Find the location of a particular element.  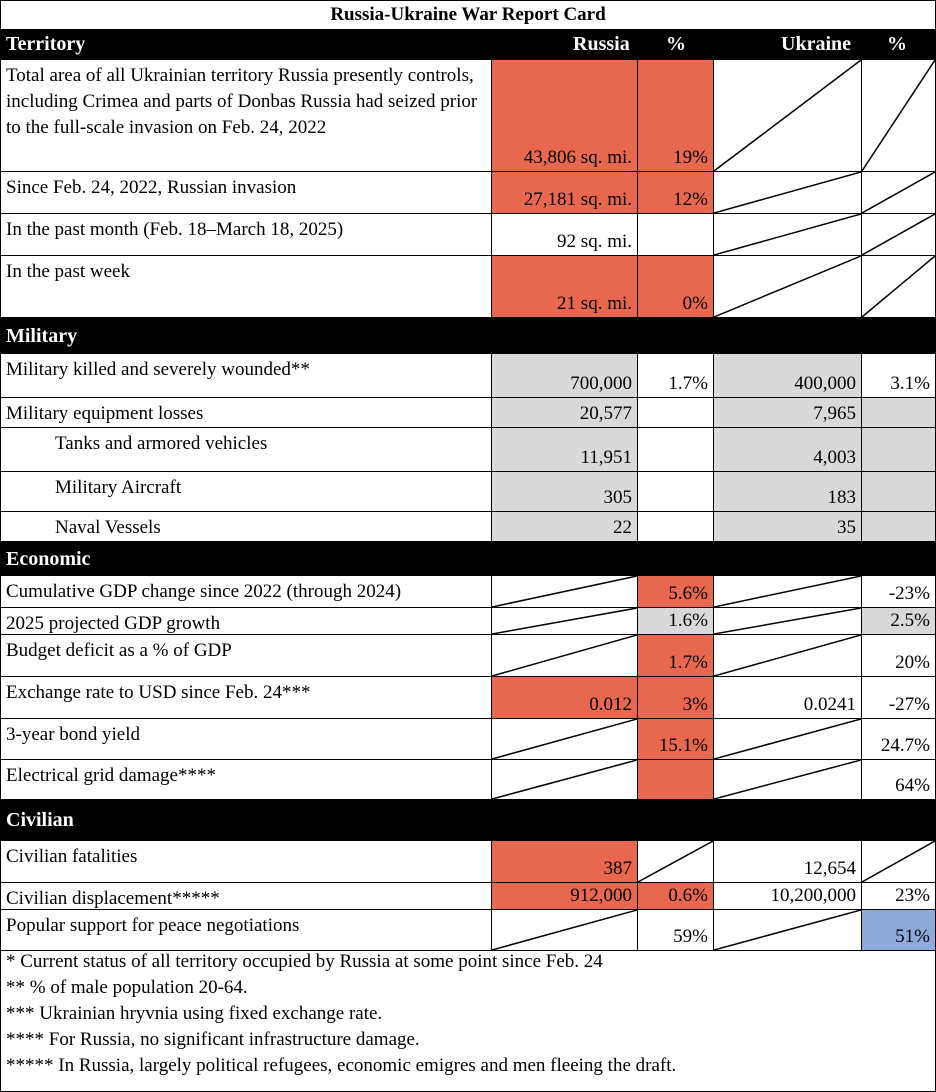

table-row: Military equipment losses 20,577 7,965 is located at coordinates (468, 413).